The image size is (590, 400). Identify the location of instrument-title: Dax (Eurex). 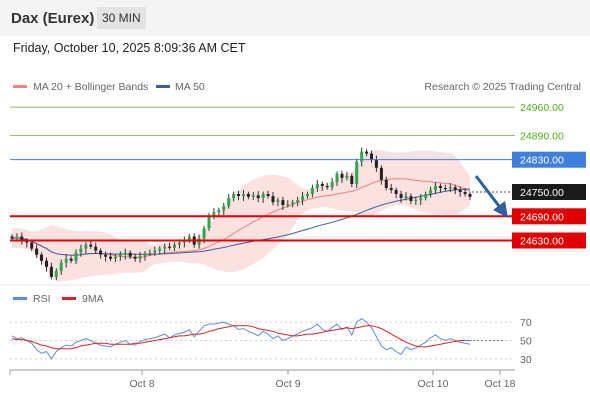
(53, 18).